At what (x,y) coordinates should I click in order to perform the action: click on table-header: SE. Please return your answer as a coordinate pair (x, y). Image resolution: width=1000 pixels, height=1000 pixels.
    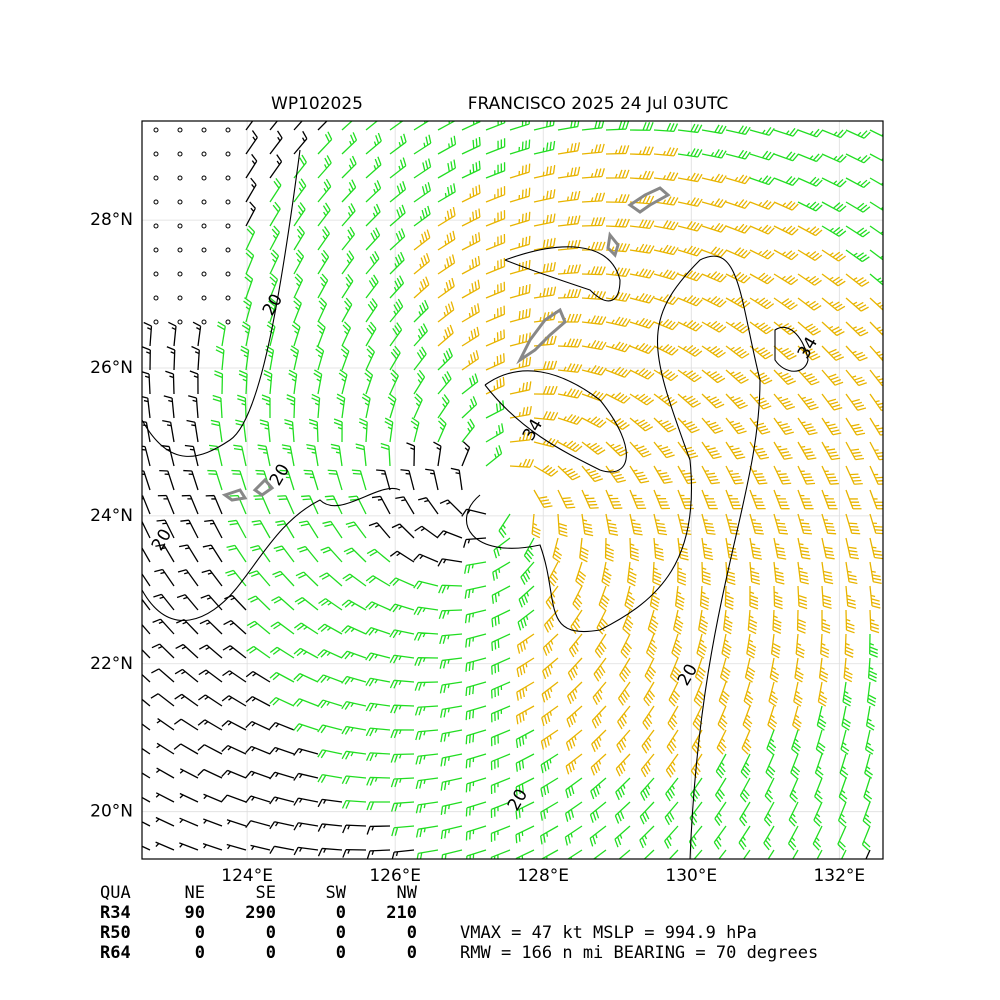
    Looking at the image, I should click on (266, 893).